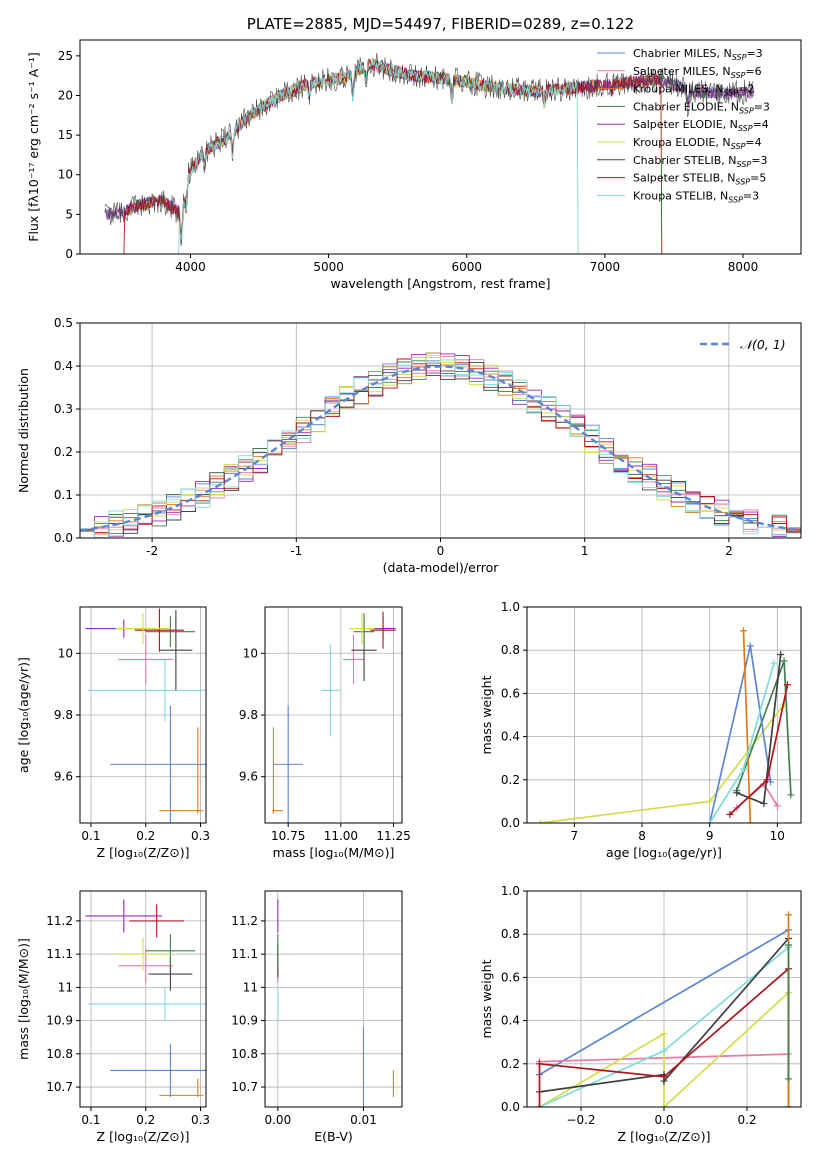 This screenshot has height=1170, width=819. What do you see at coordinates (244, 921) in the screenshot?
I see `y-tick-label: 11.2` at bounding box center [244, 921].